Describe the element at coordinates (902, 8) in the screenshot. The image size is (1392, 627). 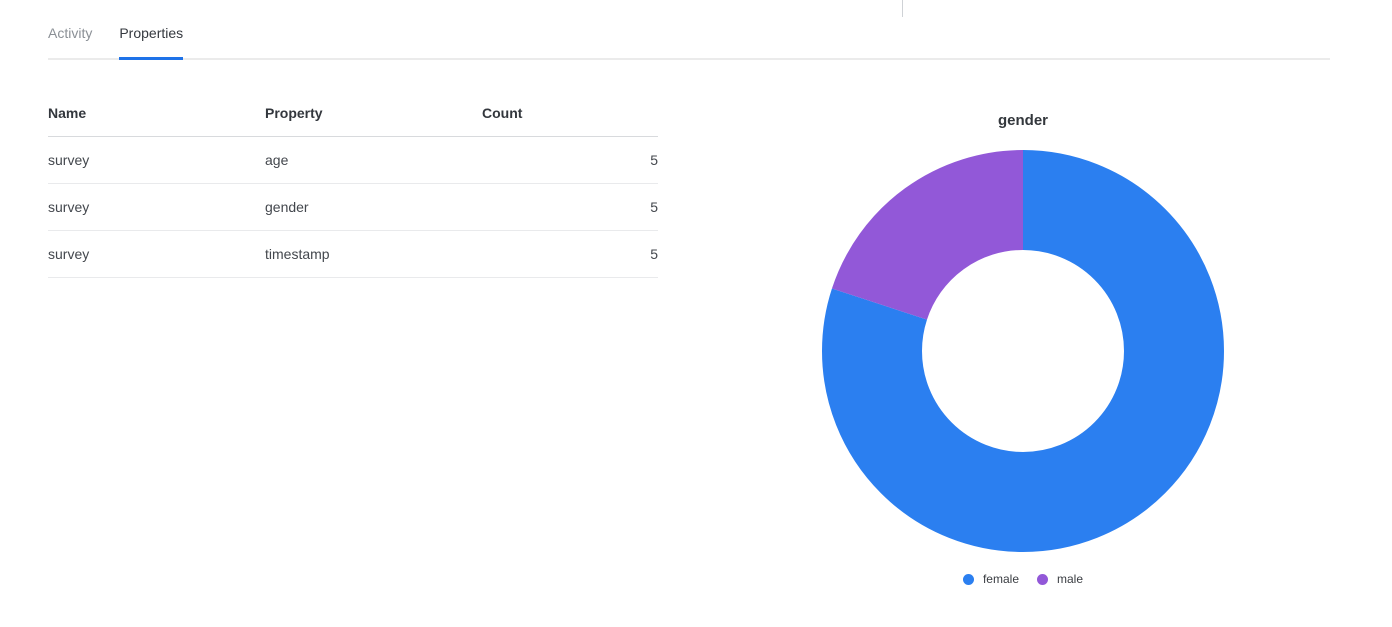
I see `top-divider` at that location.